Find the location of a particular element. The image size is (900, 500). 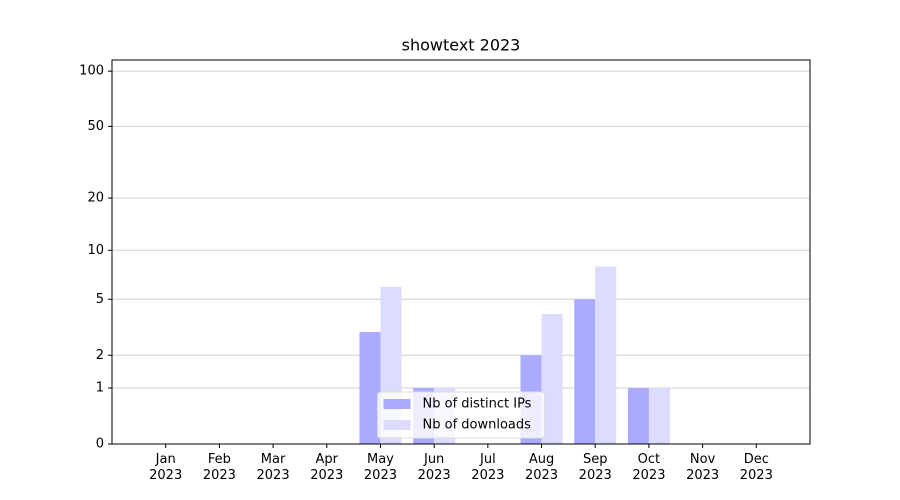

chart-title: showtext 2023 is located at coordinates (461, 45).